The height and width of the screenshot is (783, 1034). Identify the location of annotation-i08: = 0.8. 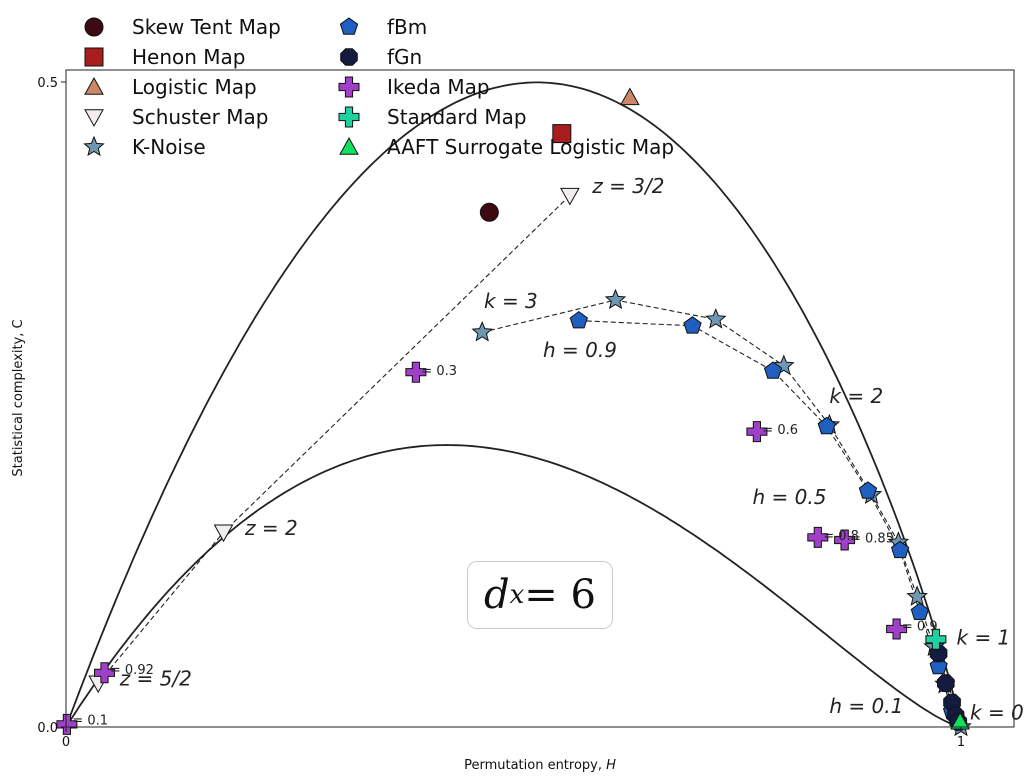
(841, 536).